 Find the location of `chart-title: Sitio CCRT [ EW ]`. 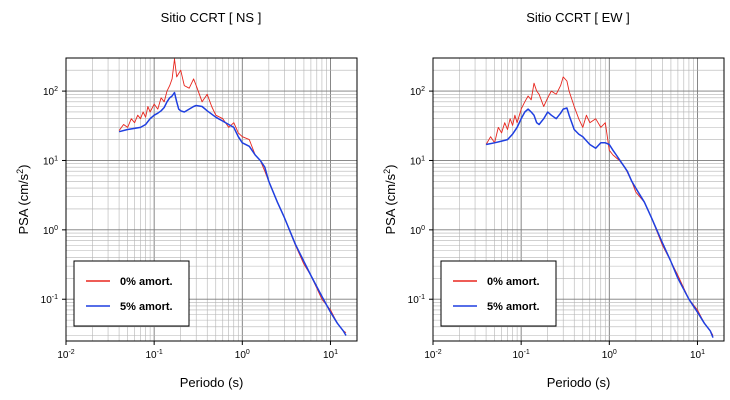

chart-title: Sitio CCRT [ EW ] is located at coordinates (578, 17).